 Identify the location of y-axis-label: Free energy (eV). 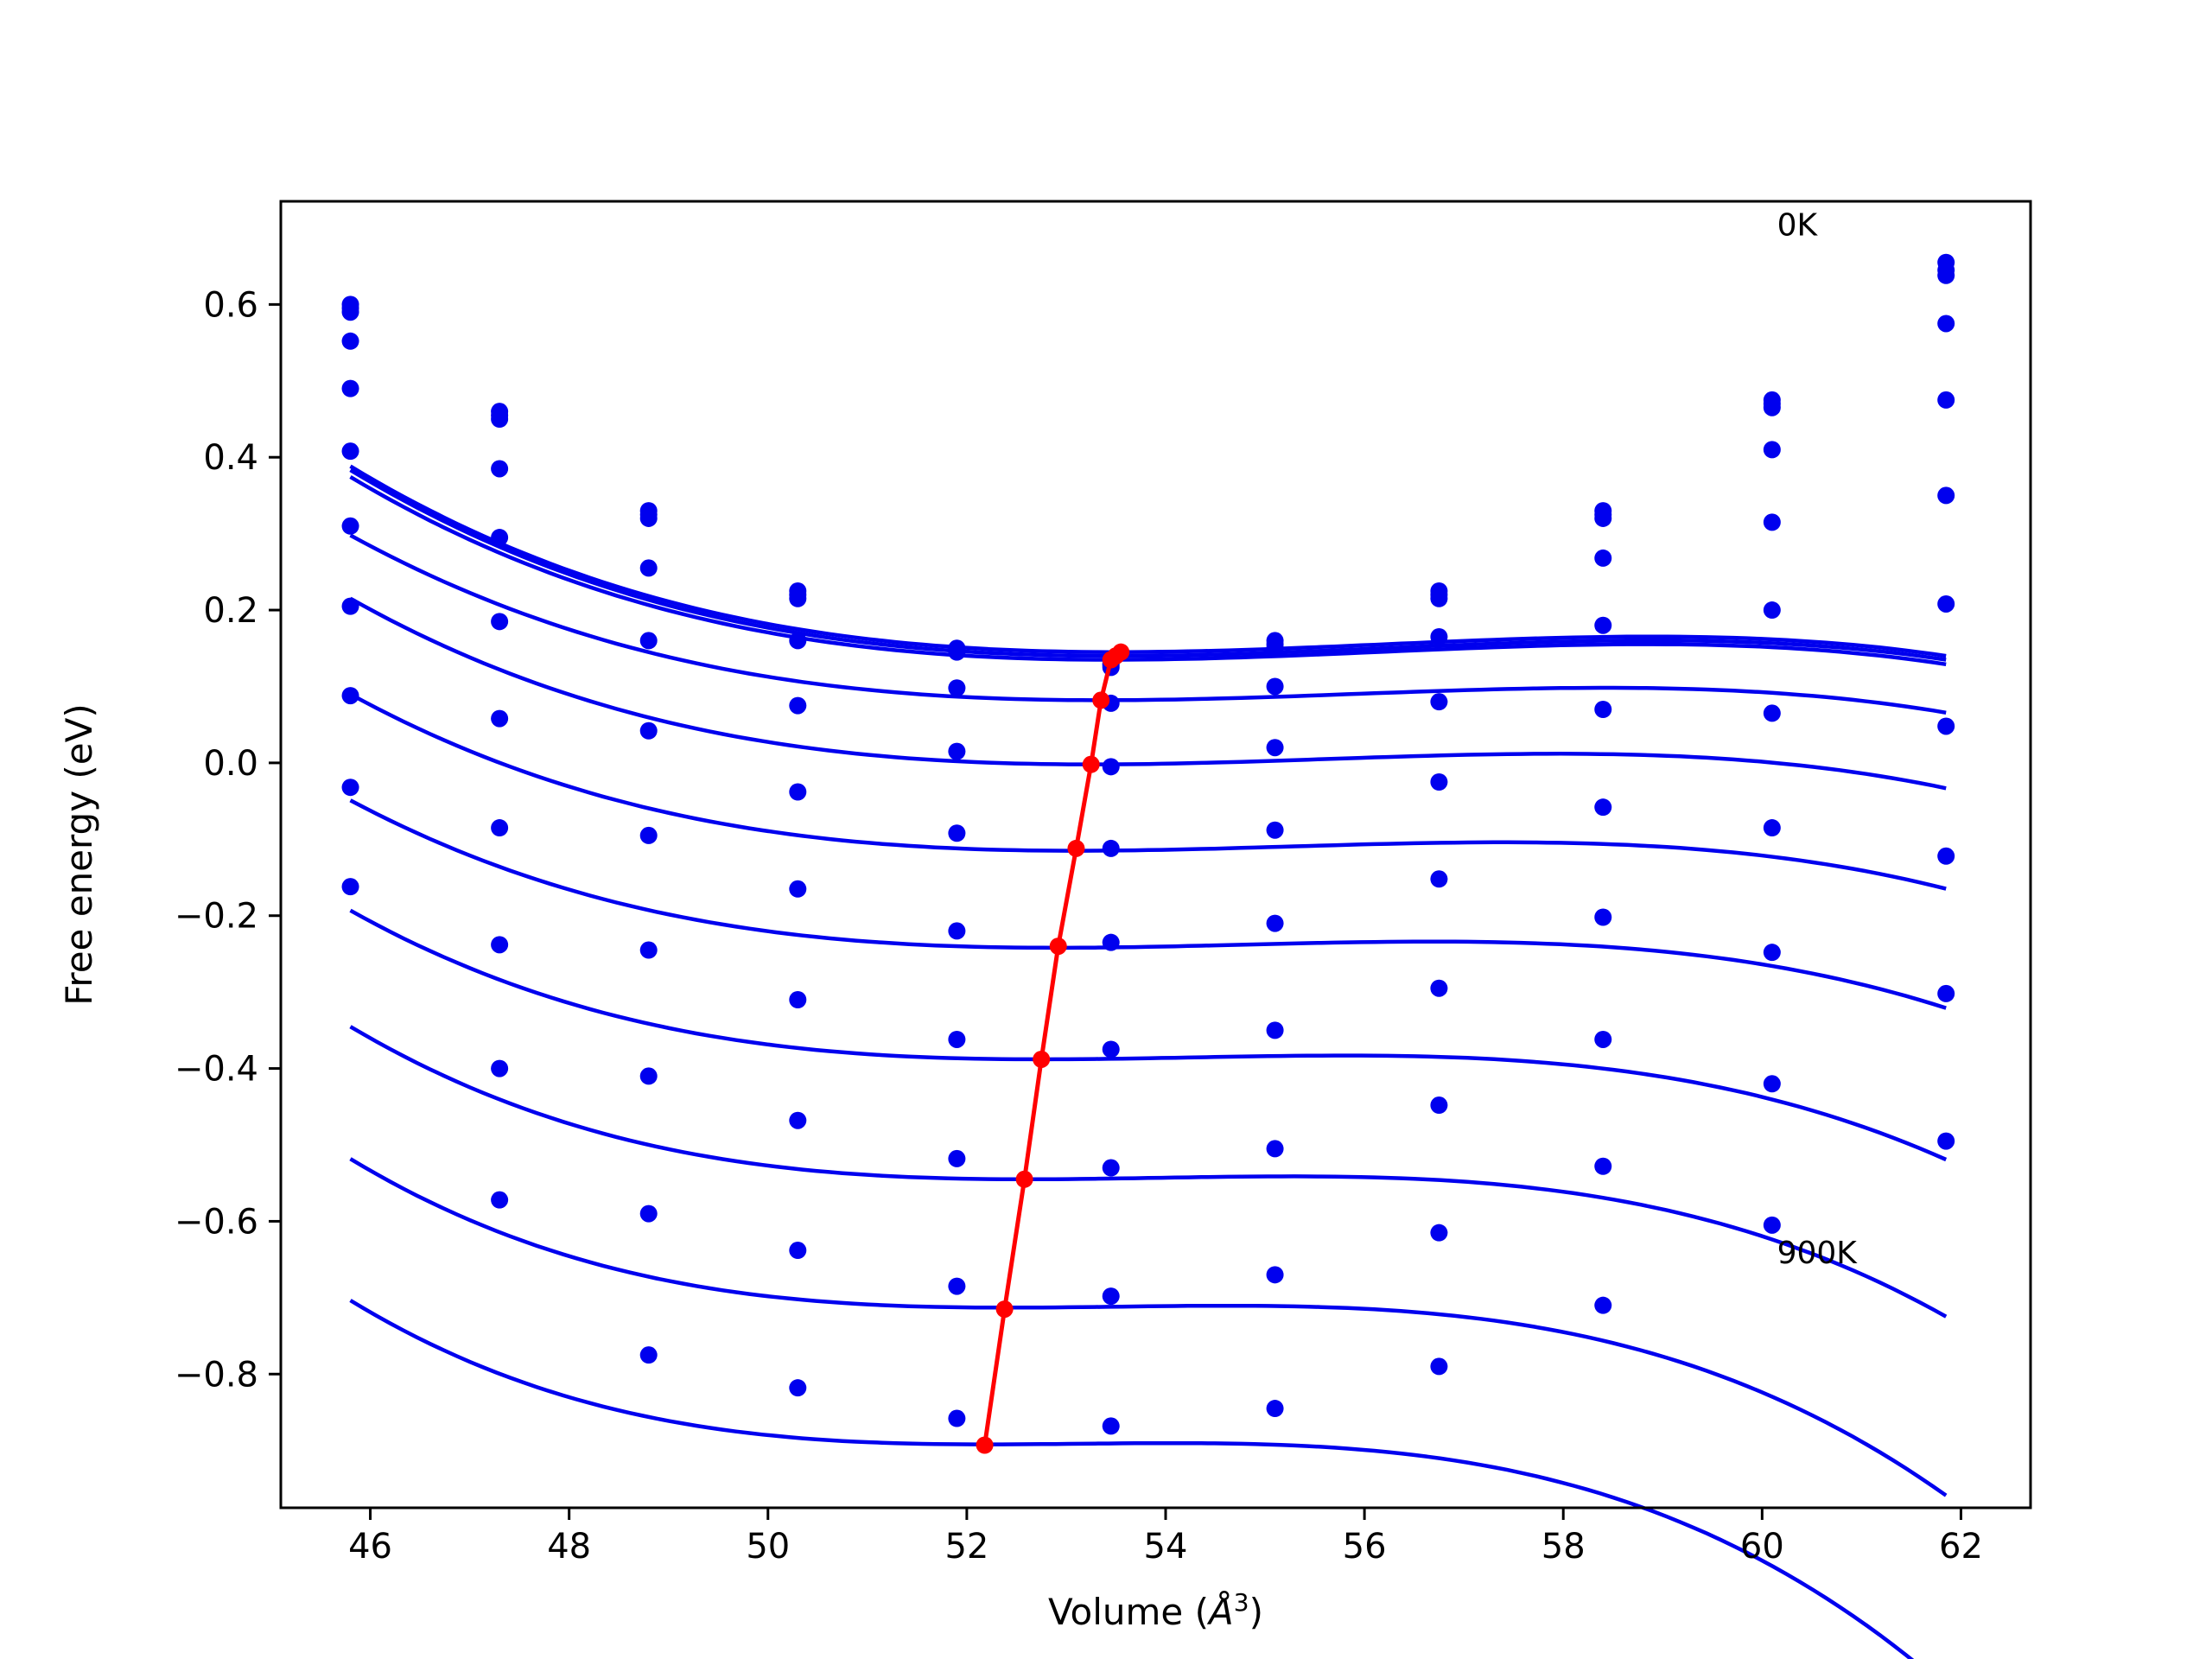
(79, 854).